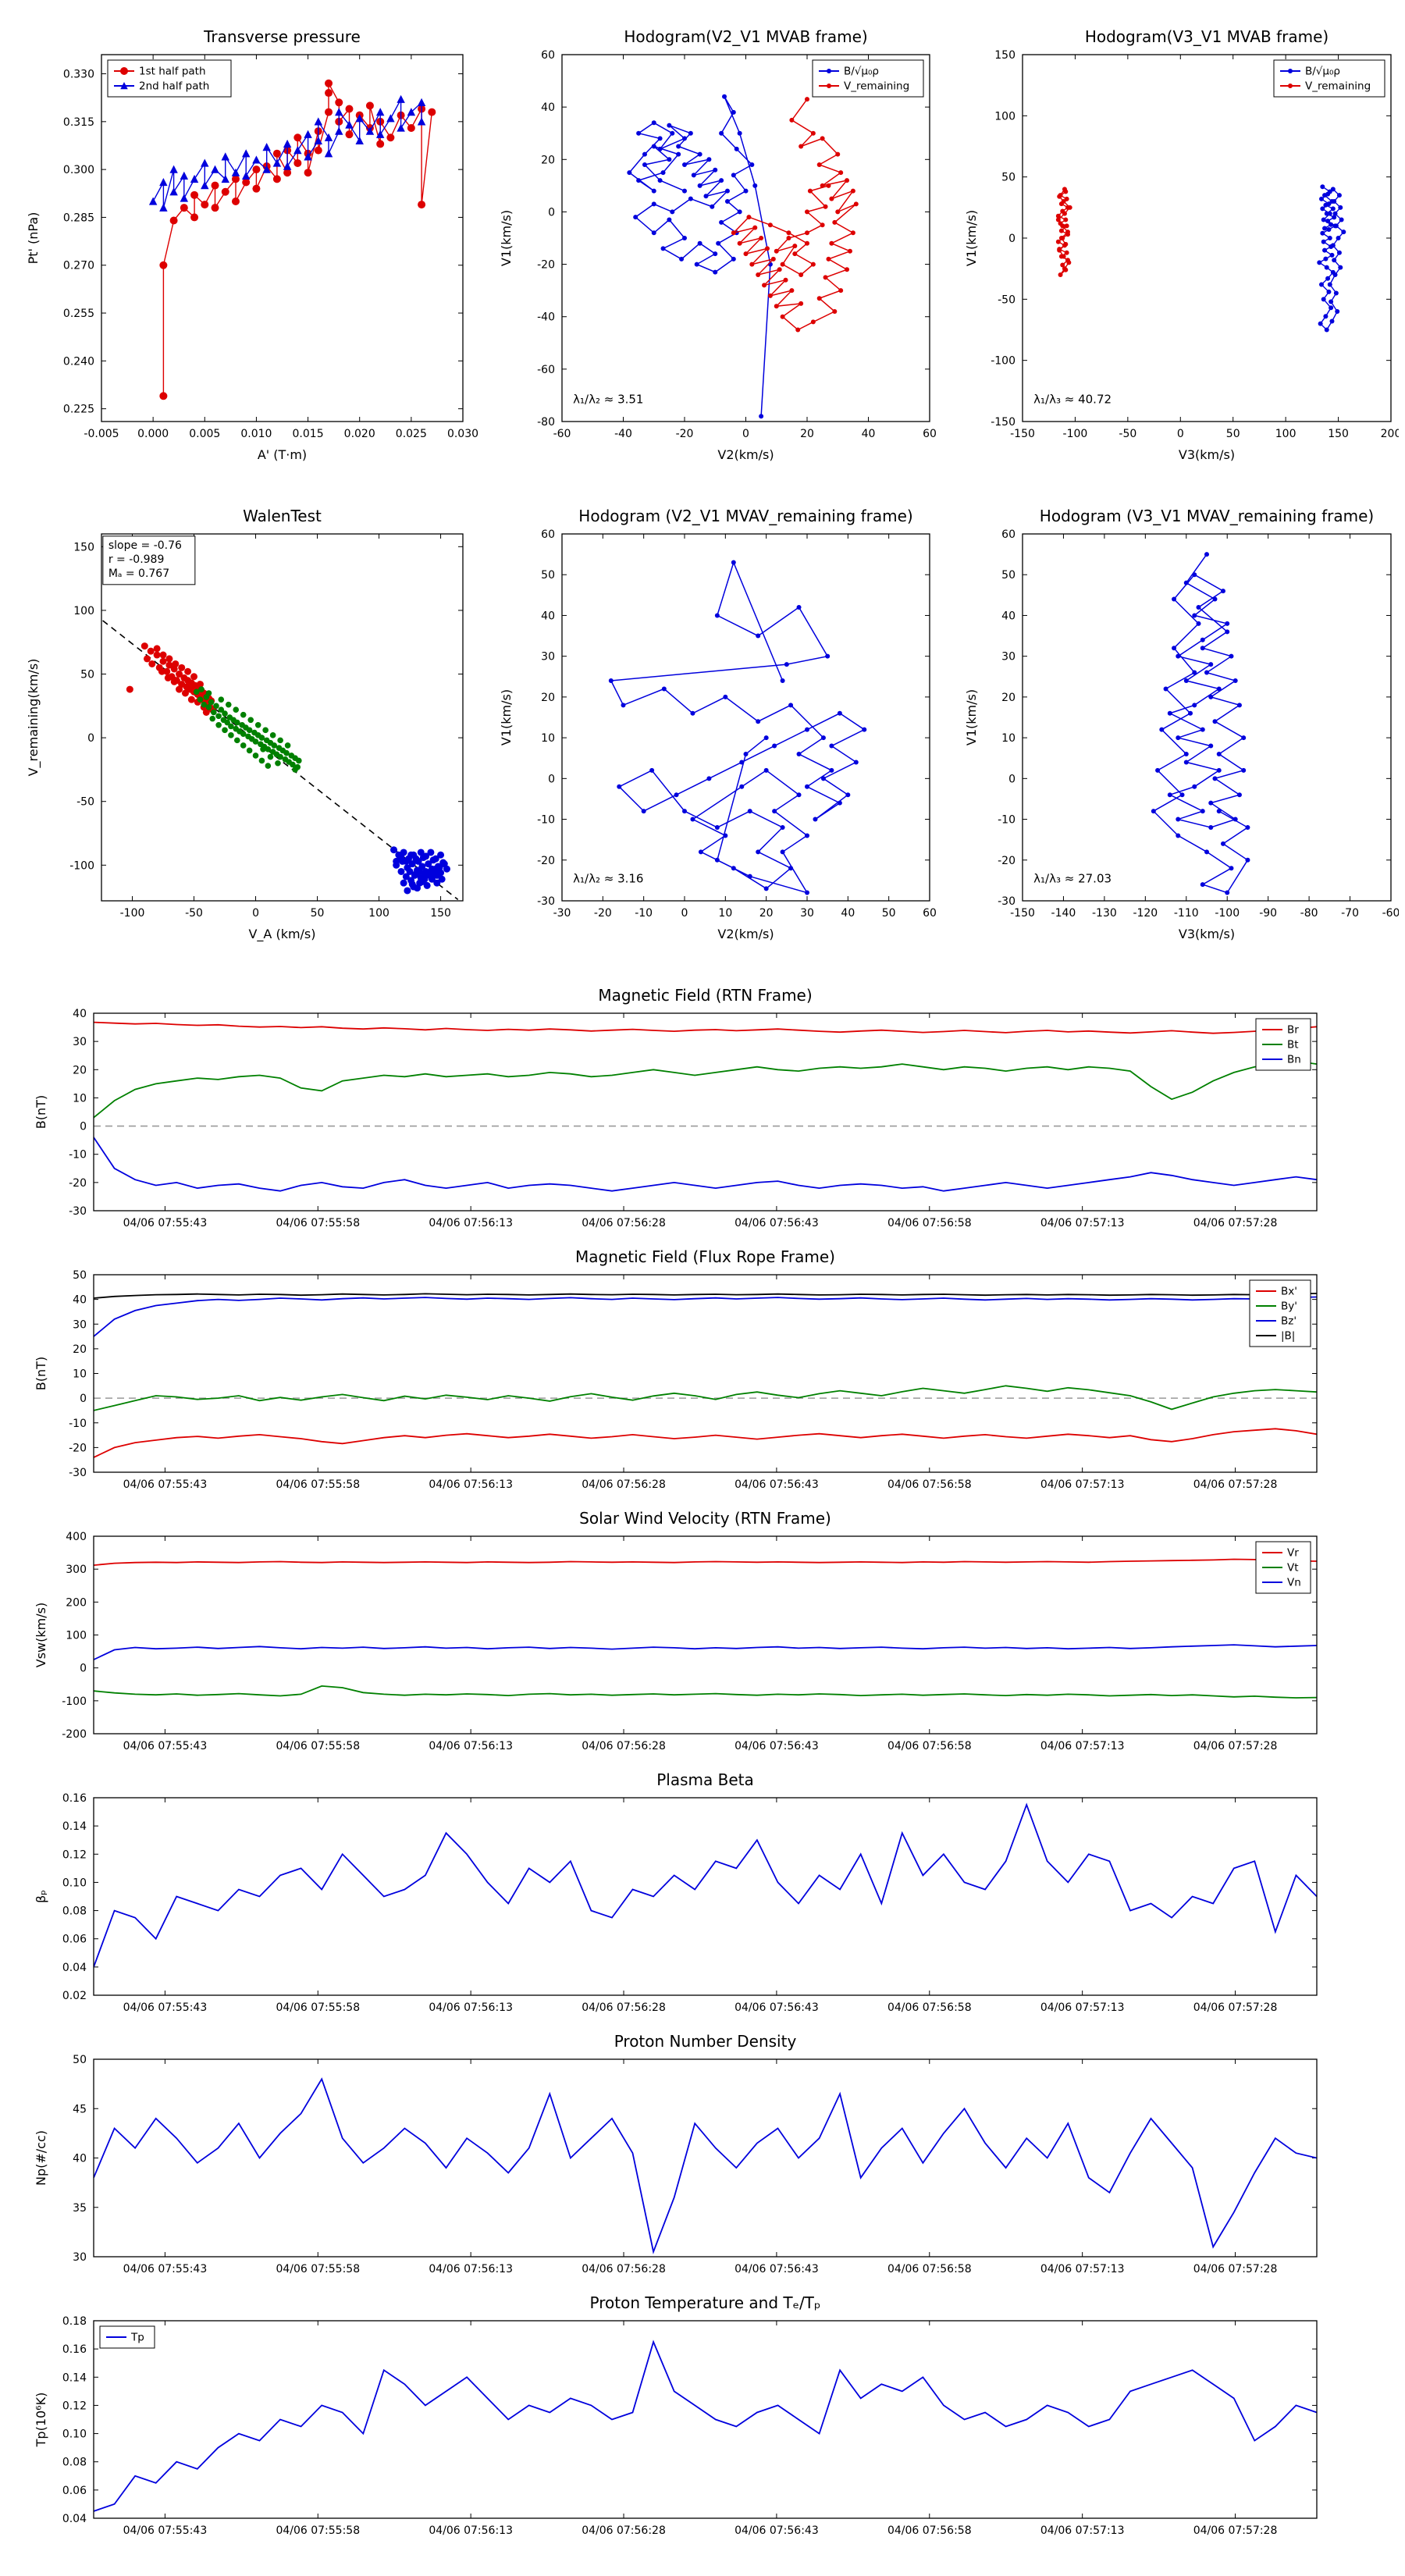  I want to click on y-axis-label: B(nT), so click(41, 1112).